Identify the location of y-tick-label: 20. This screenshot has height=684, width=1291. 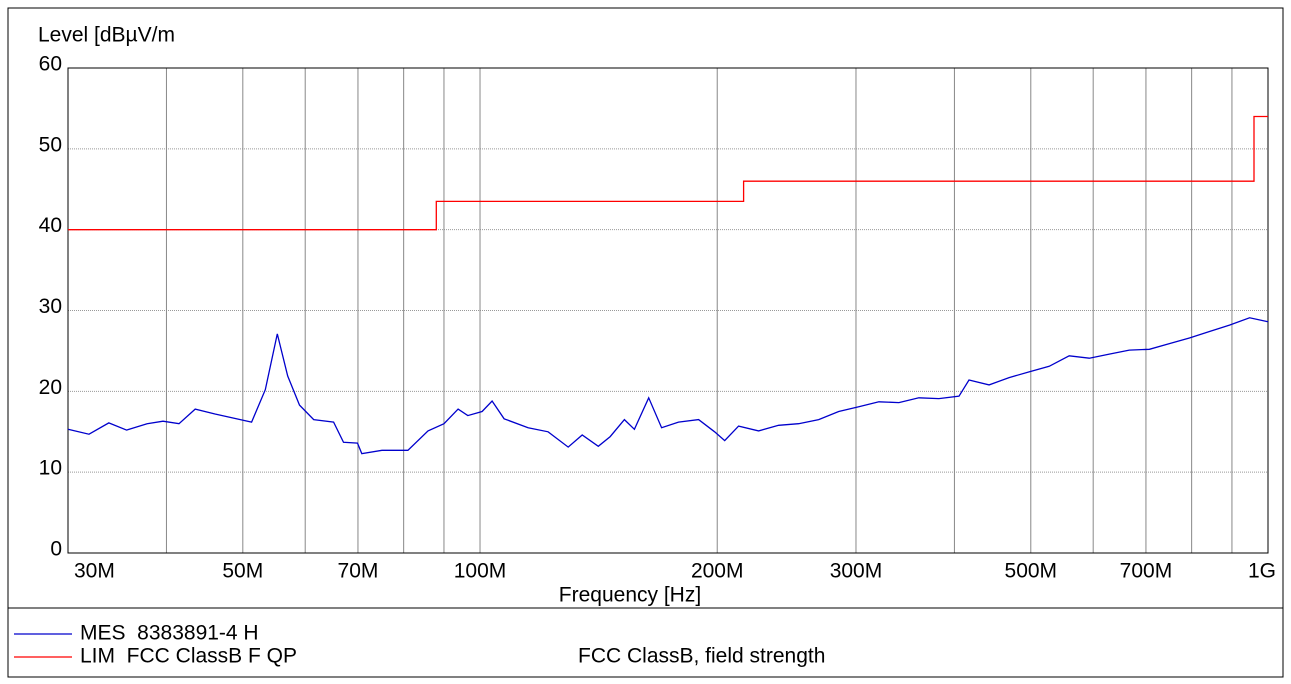
(50, 387).